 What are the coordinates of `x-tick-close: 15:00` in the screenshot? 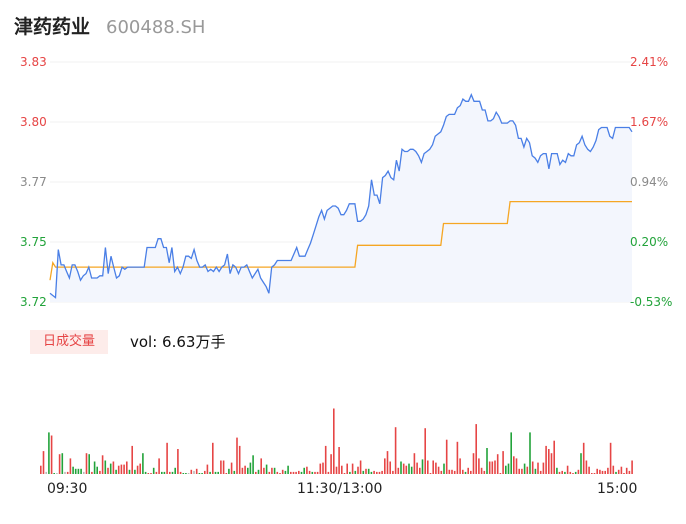 It's located at (617, 489).